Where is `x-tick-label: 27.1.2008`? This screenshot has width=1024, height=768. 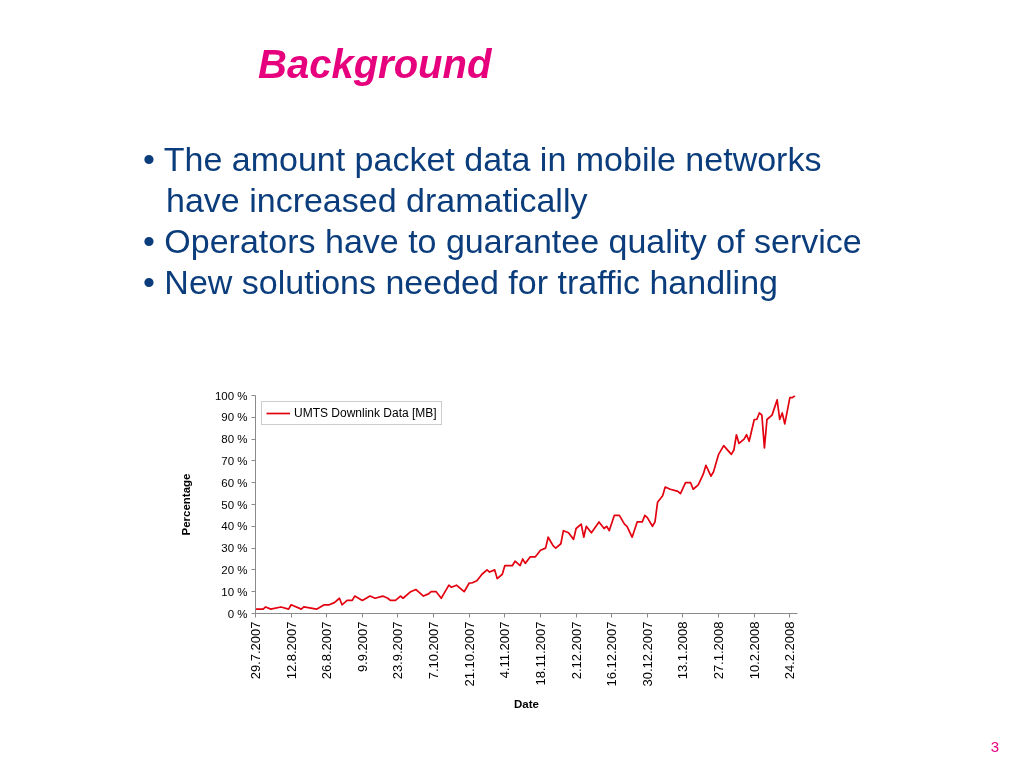 x-tick-label: 27.1.2008 is located at coordinates (719, 650).